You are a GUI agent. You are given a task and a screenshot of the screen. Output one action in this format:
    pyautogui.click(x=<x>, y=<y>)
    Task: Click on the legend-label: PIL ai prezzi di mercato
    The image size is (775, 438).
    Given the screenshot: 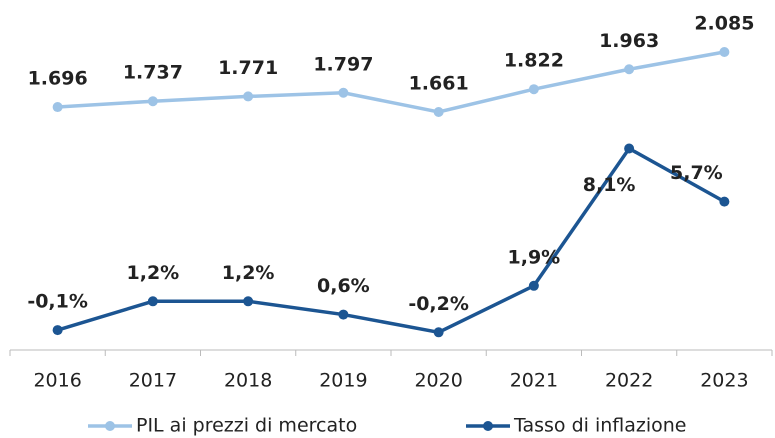 What is the action you would take?
    pyautogui.click(x=246, y=426)
    